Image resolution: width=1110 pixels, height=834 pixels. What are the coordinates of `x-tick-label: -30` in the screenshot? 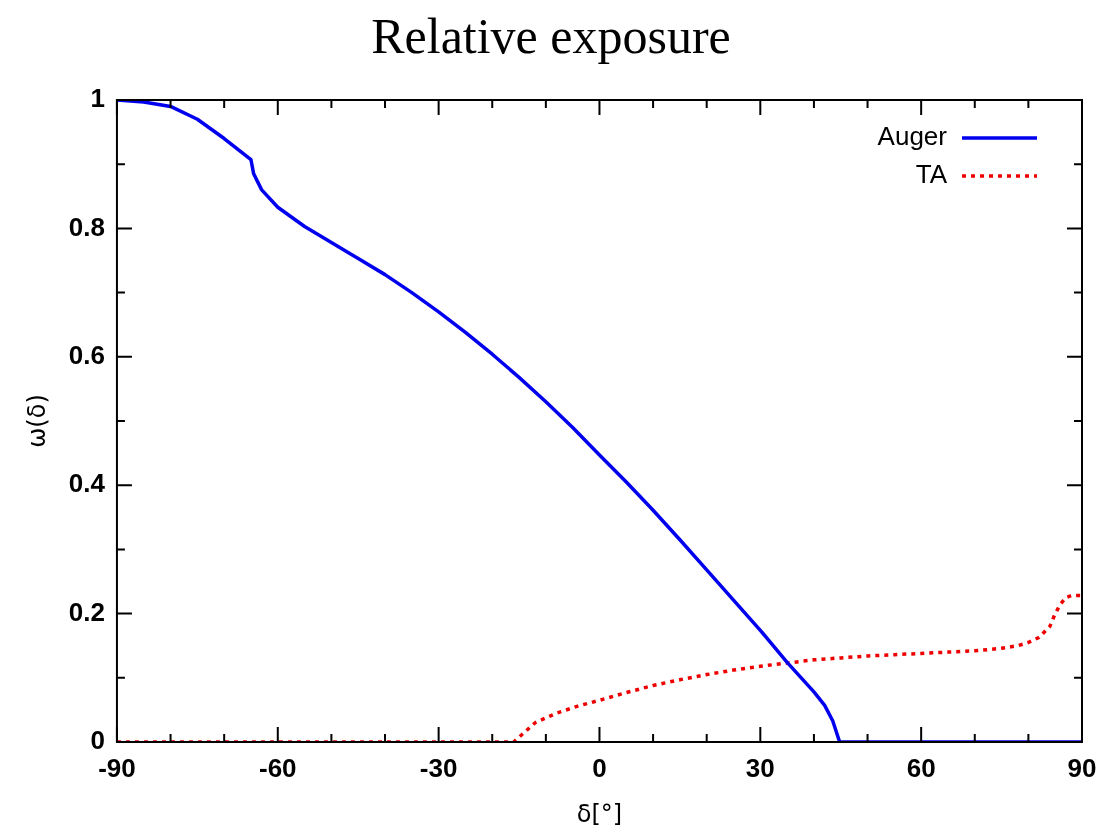 It's located at (438, 767).